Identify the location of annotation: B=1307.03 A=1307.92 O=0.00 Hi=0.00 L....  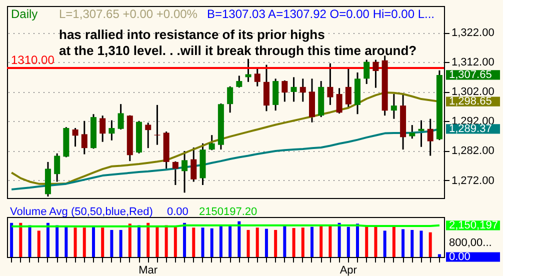
(321, 14).